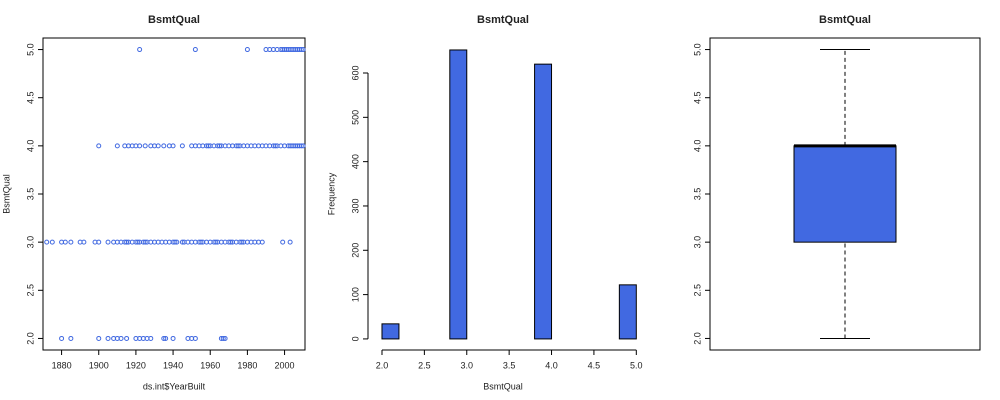  What do you see at coordinates (509, 365) in the screenshot?
I see `x-tick-label: 3.5` at bounding box center [509, 365].